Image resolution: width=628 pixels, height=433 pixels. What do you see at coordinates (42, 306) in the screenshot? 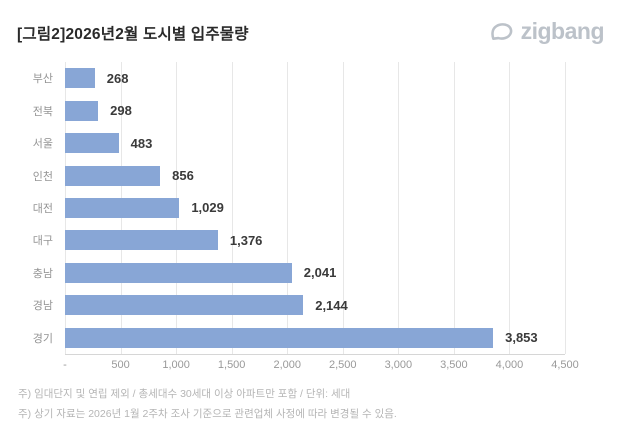
I see `category-label: 경남` at bounding box center [42, 306].